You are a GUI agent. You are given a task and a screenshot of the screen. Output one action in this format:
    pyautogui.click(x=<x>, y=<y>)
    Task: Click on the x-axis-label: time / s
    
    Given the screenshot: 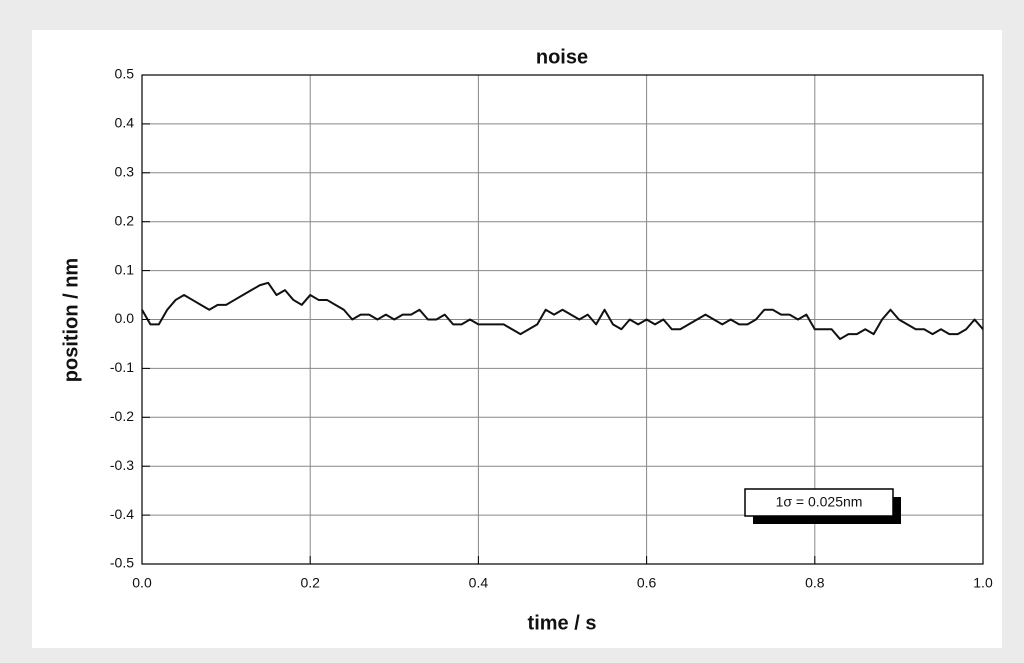 What is the action you would take?
    pyautogui.click(x=562, y=623)
    